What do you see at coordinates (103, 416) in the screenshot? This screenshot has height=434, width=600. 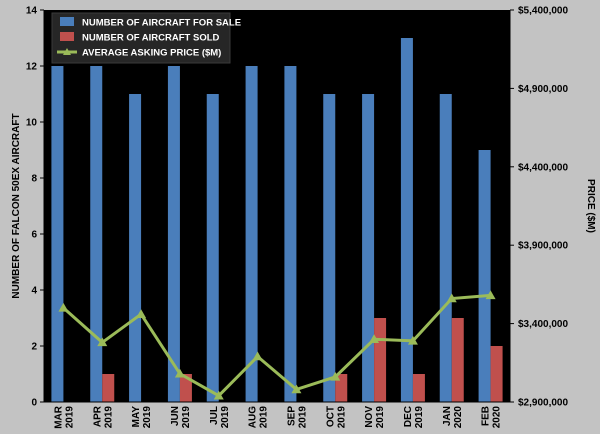 I see `x-tick-label: APR2019` at bounding box center [103, 416].